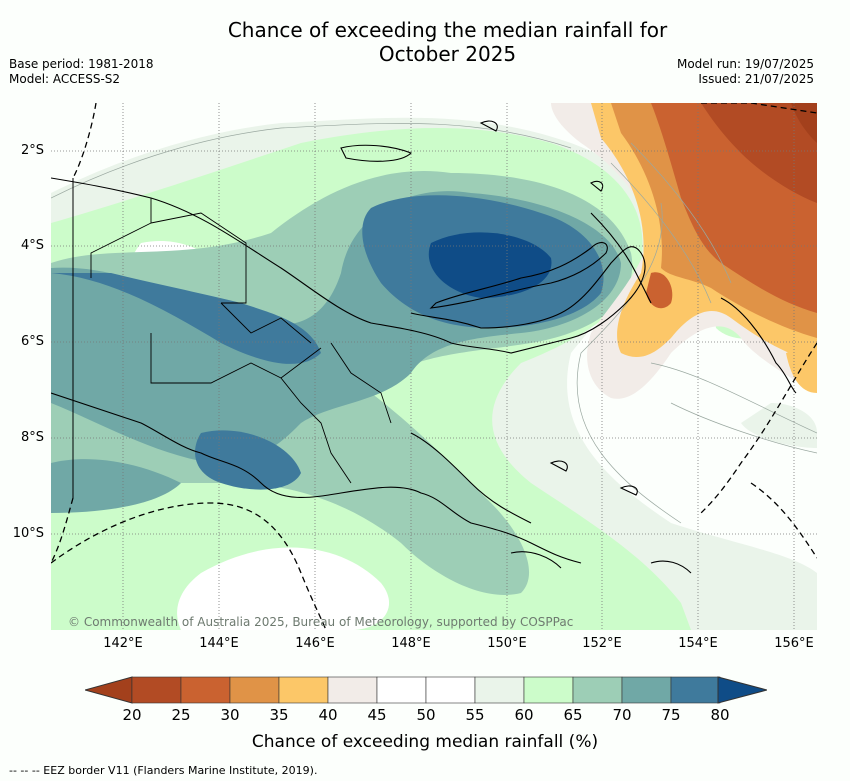  What do you see at coordinates (123, 643) in the screenshot?
I see `lon-label-142e: 142°E` at bounding box center [123, 643].